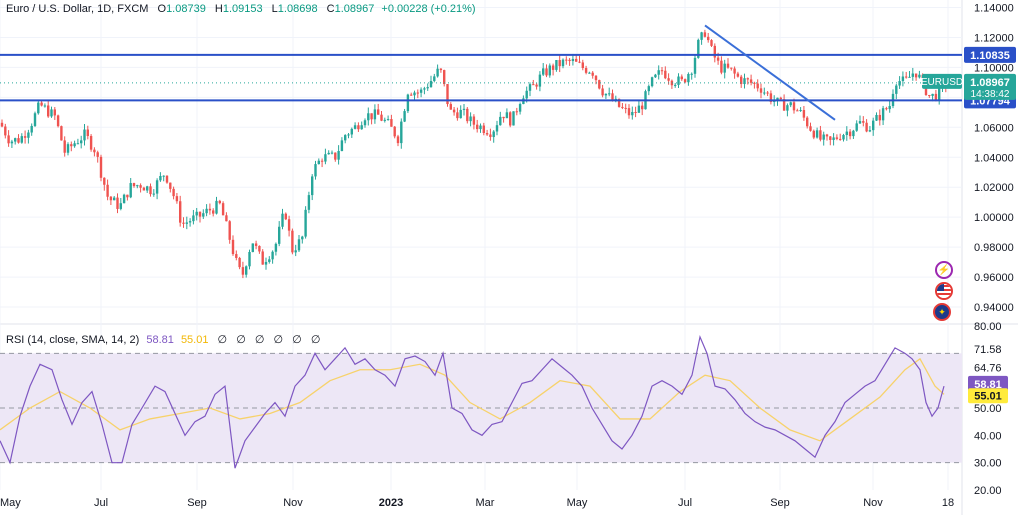 This screenshot has height=515, width=1018. I want to click on lightning-icon: ⚡, so click(944, 270).